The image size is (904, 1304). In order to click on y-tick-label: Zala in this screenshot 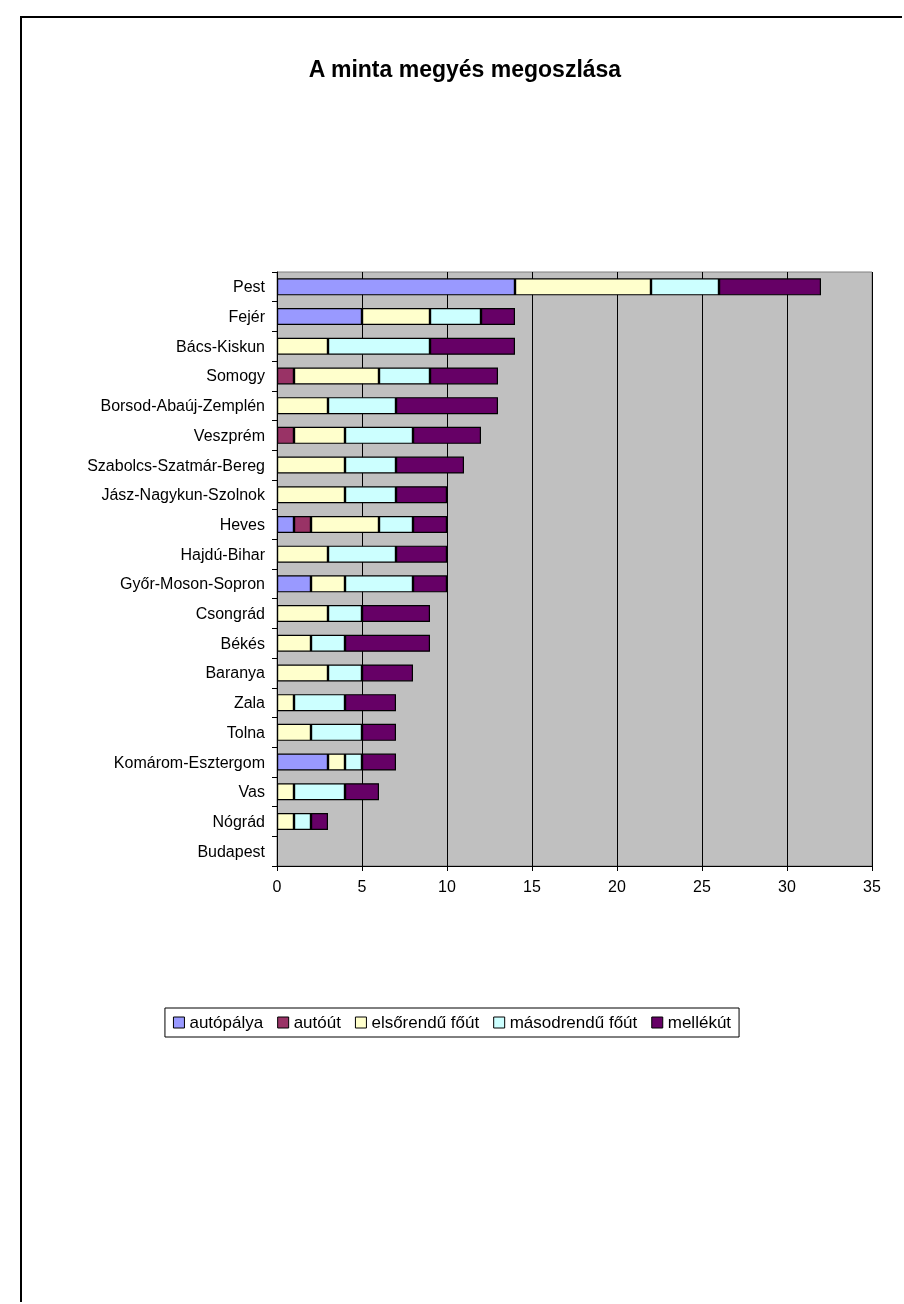, I will do `click(249, 703)`.